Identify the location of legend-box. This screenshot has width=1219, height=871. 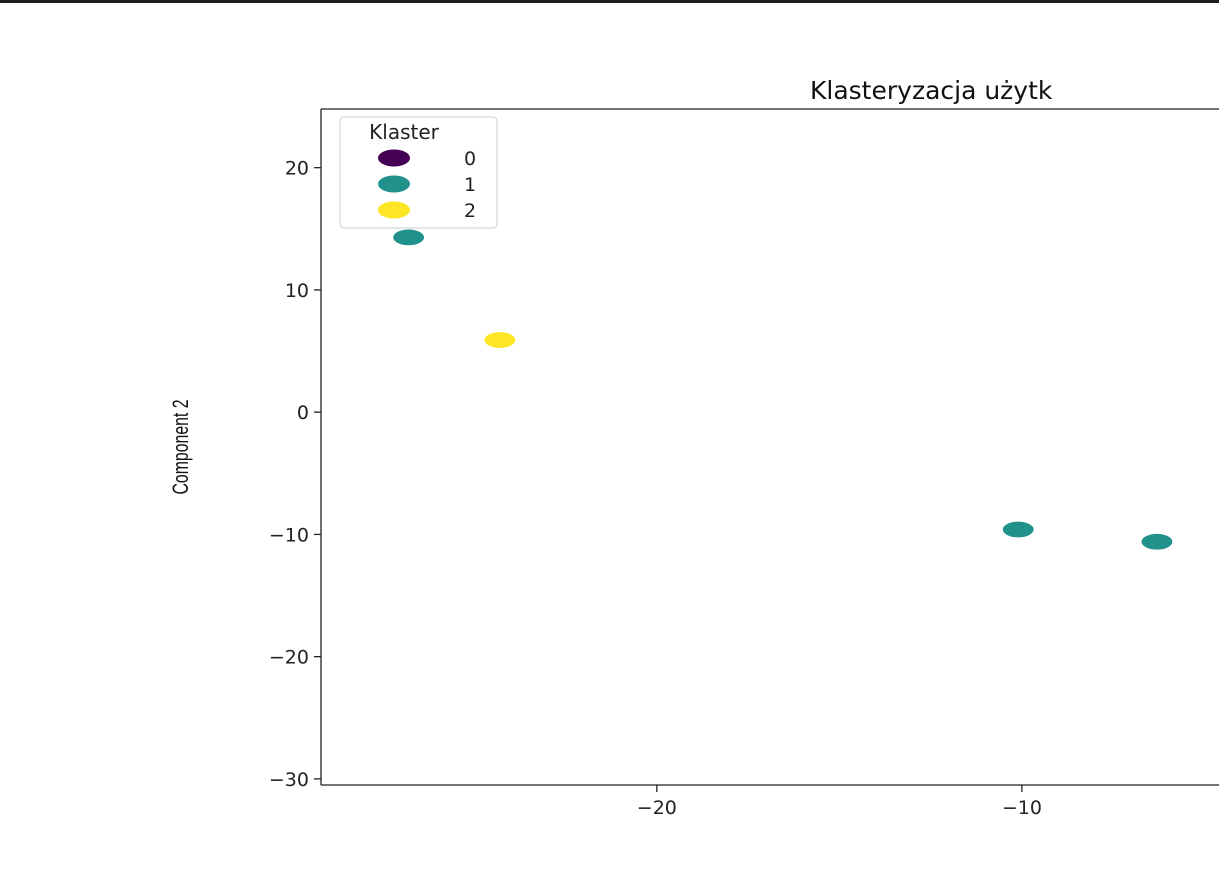
(418, 172).